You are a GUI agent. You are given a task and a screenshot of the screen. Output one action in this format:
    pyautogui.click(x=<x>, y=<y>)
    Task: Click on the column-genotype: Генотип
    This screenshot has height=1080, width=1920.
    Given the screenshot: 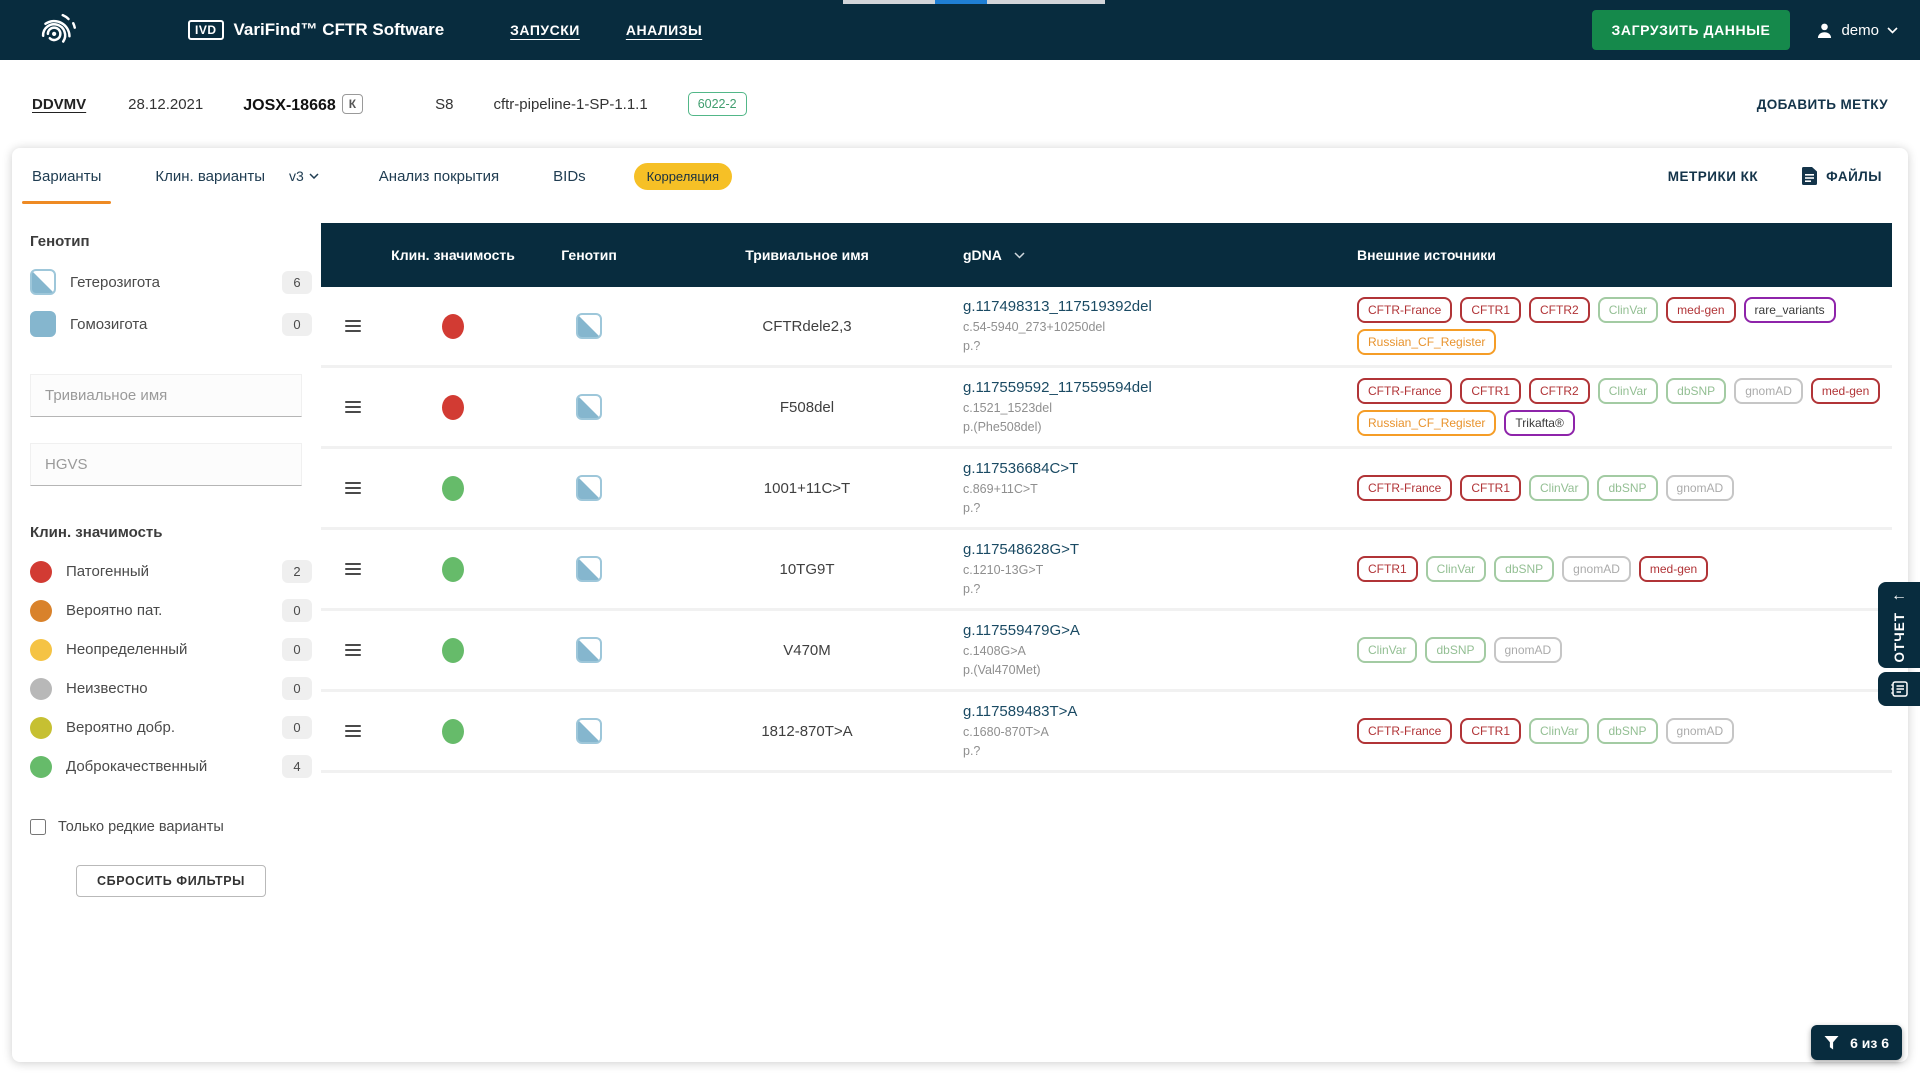 What is the action you would take?
    pyautogui.click(x=589, y=255)
    